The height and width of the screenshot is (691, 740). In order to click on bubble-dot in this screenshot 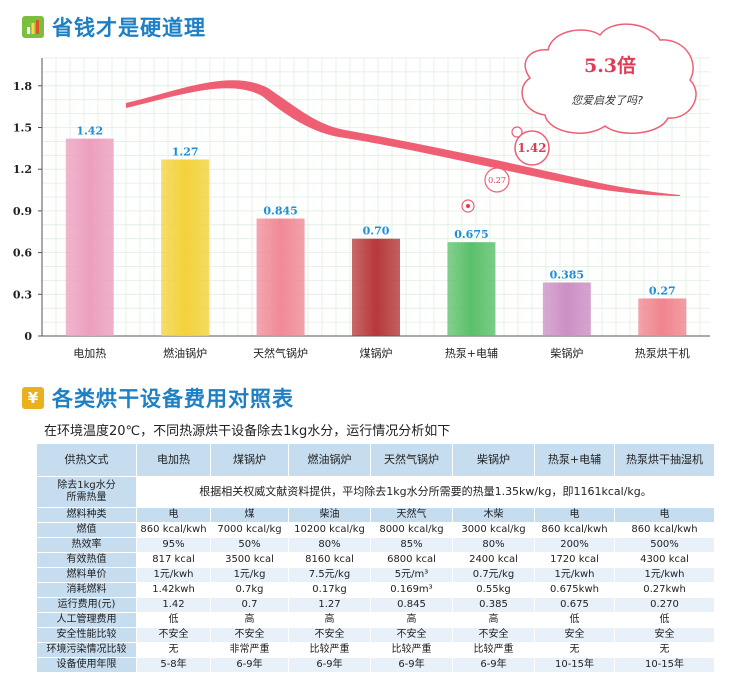, I will do `click(468, 206)`.